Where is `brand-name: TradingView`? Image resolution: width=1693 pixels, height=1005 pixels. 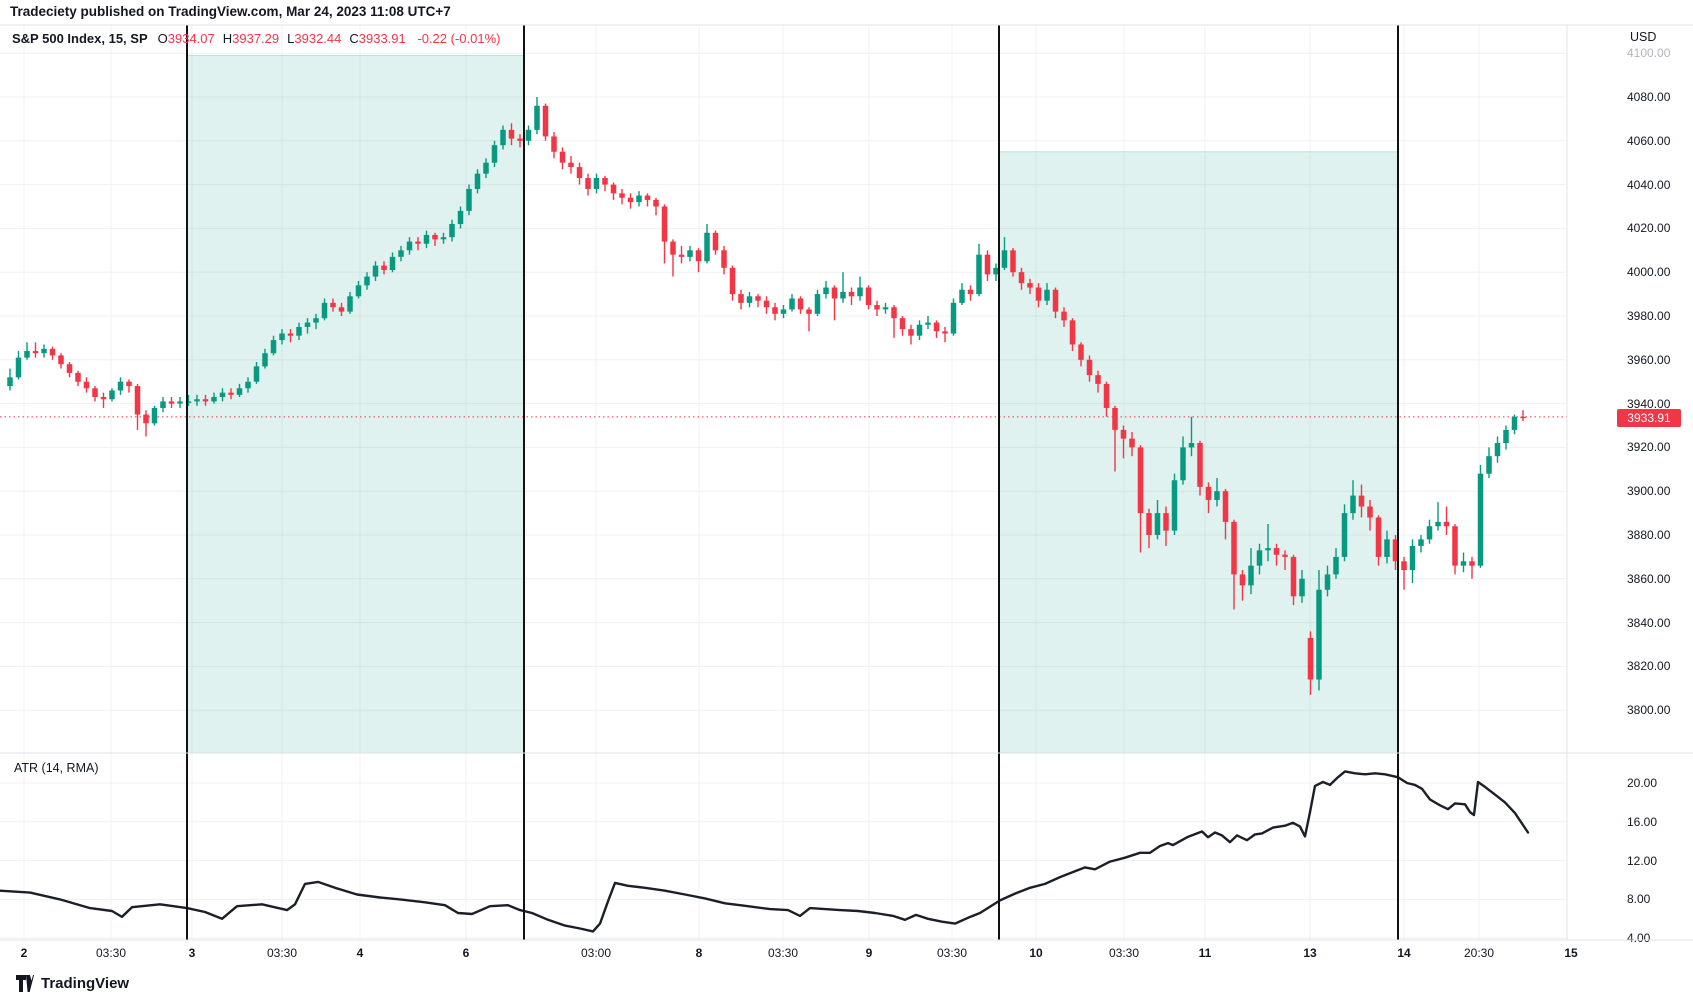
brand-name: TradingView is located at coordinates (85, 983).